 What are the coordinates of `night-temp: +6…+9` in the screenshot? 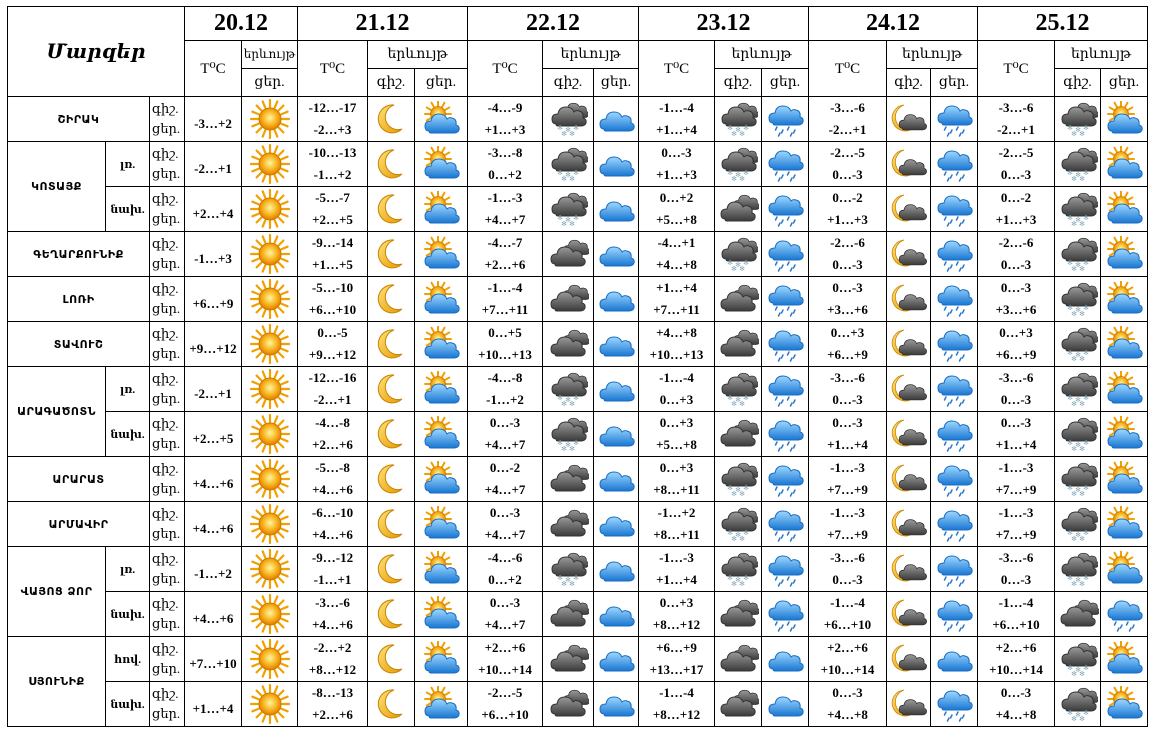 It's located at (676, 647).